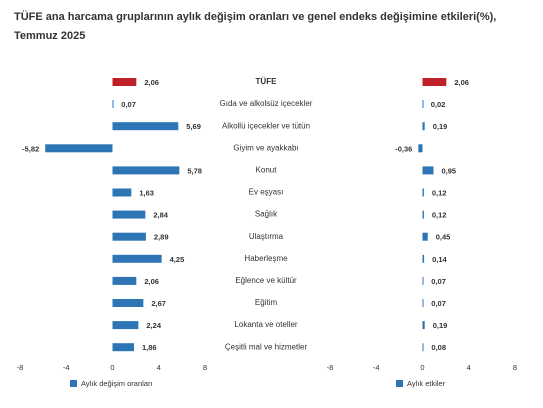  What do you see at coordinates (266, 258) in the screenshot?
I see `category-label: Haberleşme` at bounding box center [266, 258].